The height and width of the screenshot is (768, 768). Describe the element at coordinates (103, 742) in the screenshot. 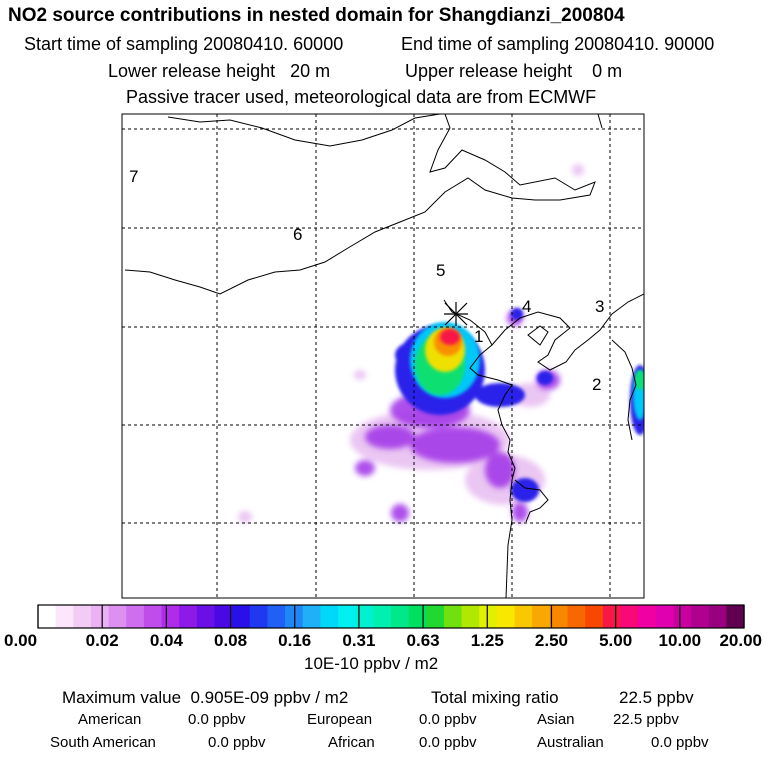

I see `south-american-label: South American` at that location.